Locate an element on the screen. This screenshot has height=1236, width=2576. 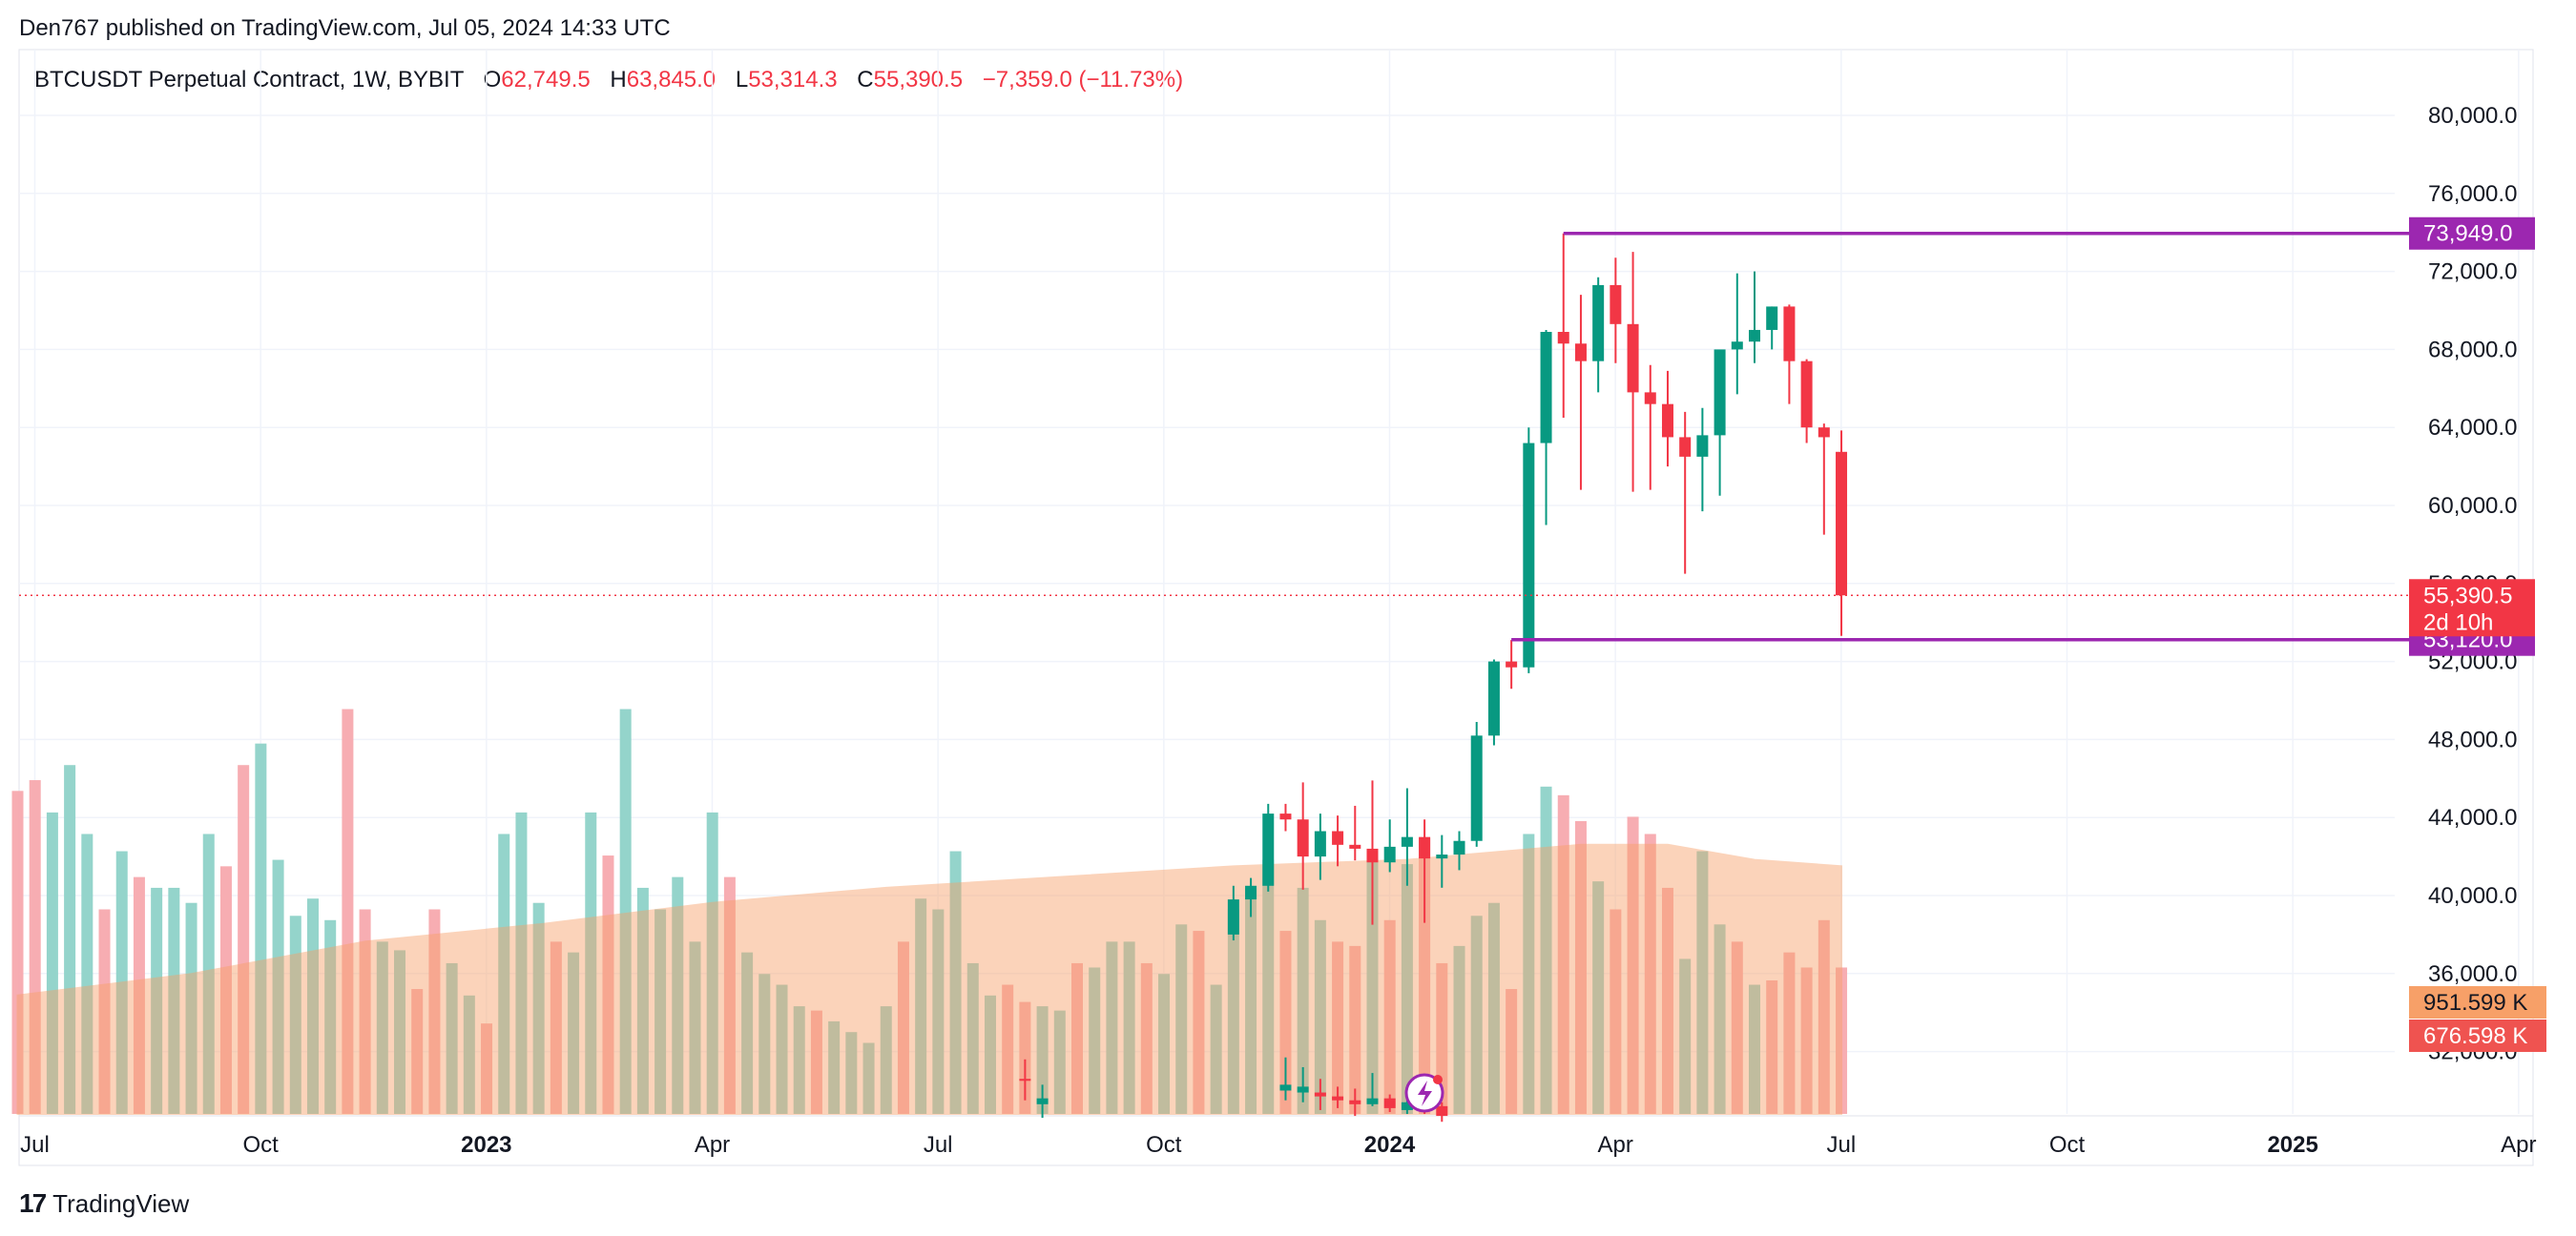
volume-ma-label: 951.599 K is located at coordinates (2475, 1003).